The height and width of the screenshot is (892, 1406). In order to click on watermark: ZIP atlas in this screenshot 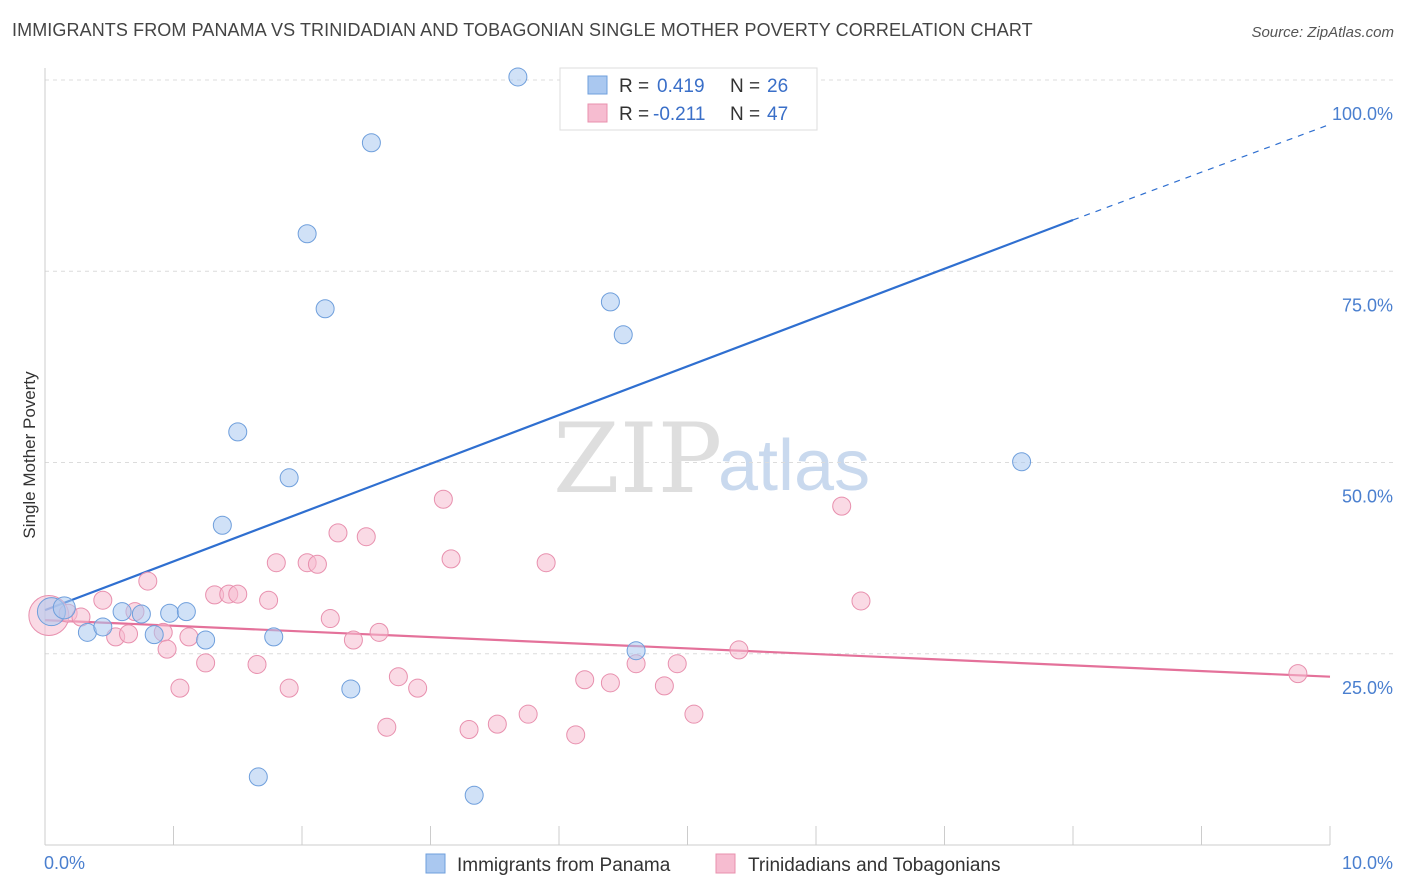, I will do `click(711, 459)`.